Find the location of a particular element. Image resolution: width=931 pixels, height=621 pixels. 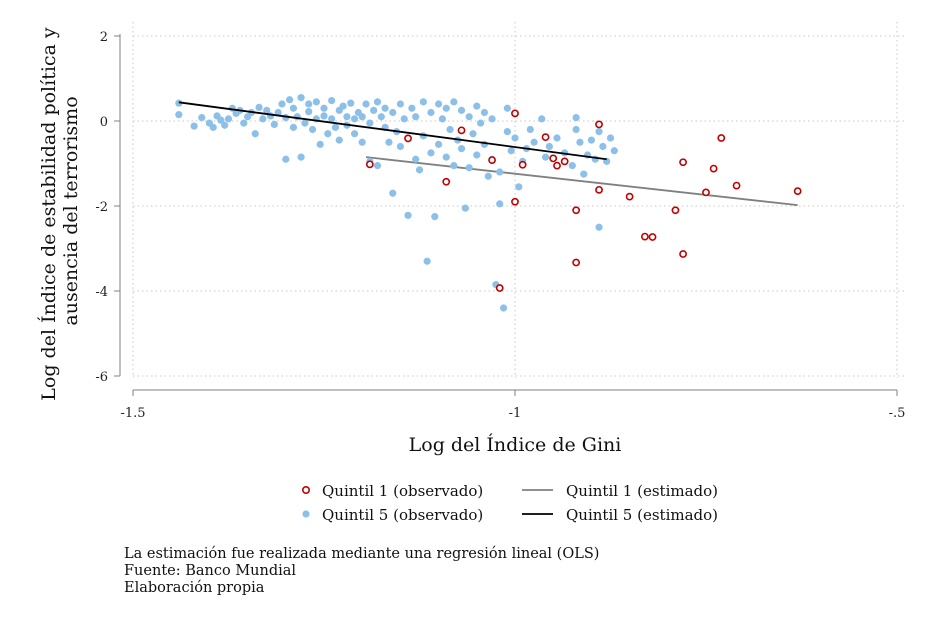

legend-q5-observed: Quintil 5 (observado) is located at coordinates (402, 515).